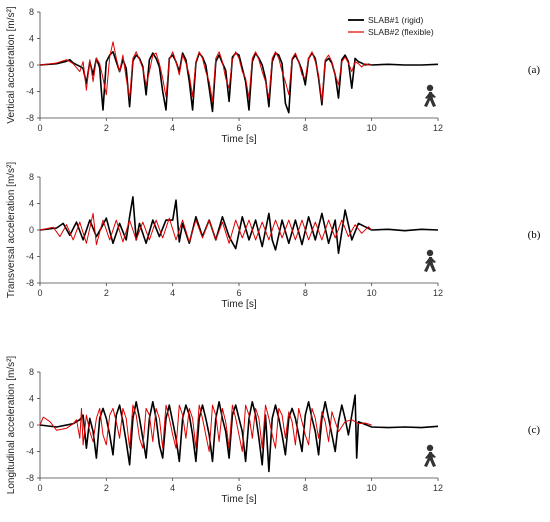 Image resolution: width=550 pixels, height=522 pixels. I want to click on y-axis-label: Transversal acceleration [m/s²], so click(11, 230).